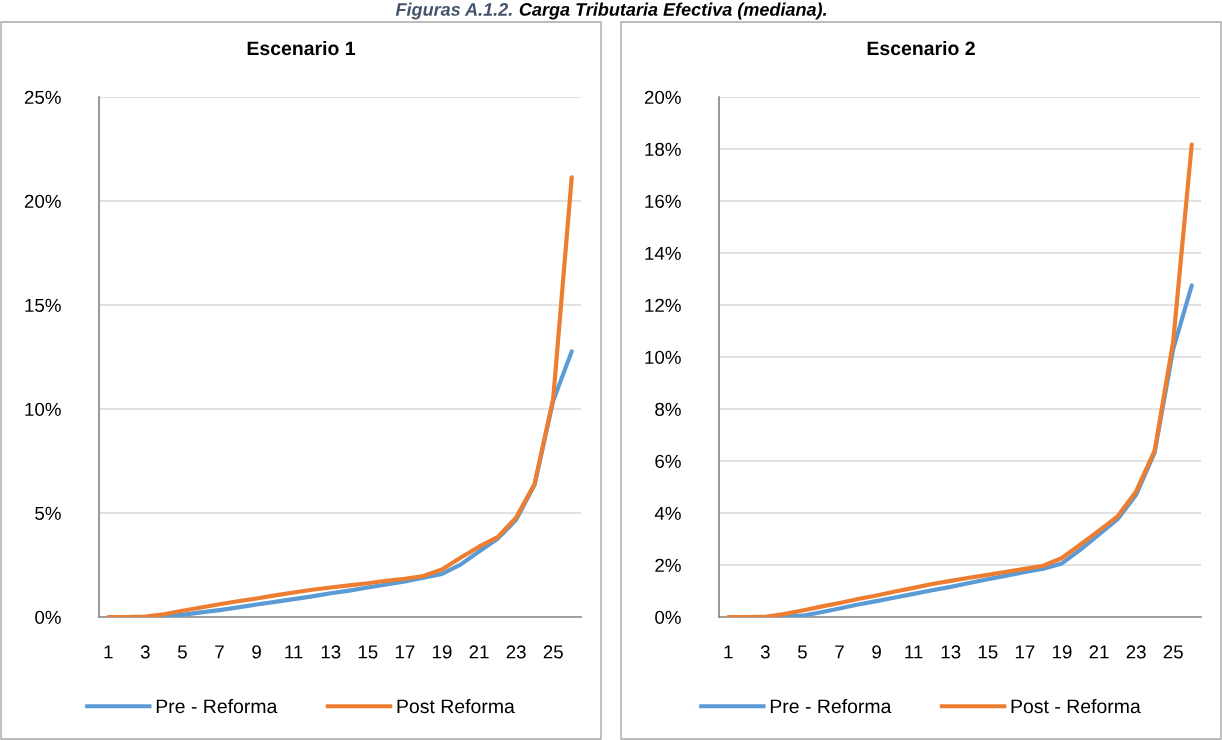 The height and width of the screenshot is (740, 1222). What do you see at coordinates (921, 48) in the screenshot?
I see `chart-title: Escenario 2` at bounding box center [921, 48].